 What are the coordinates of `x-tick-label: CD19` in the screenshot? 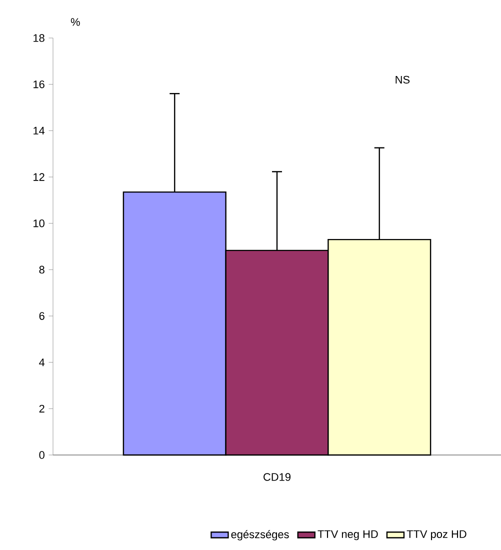 It's located at (277, 477).